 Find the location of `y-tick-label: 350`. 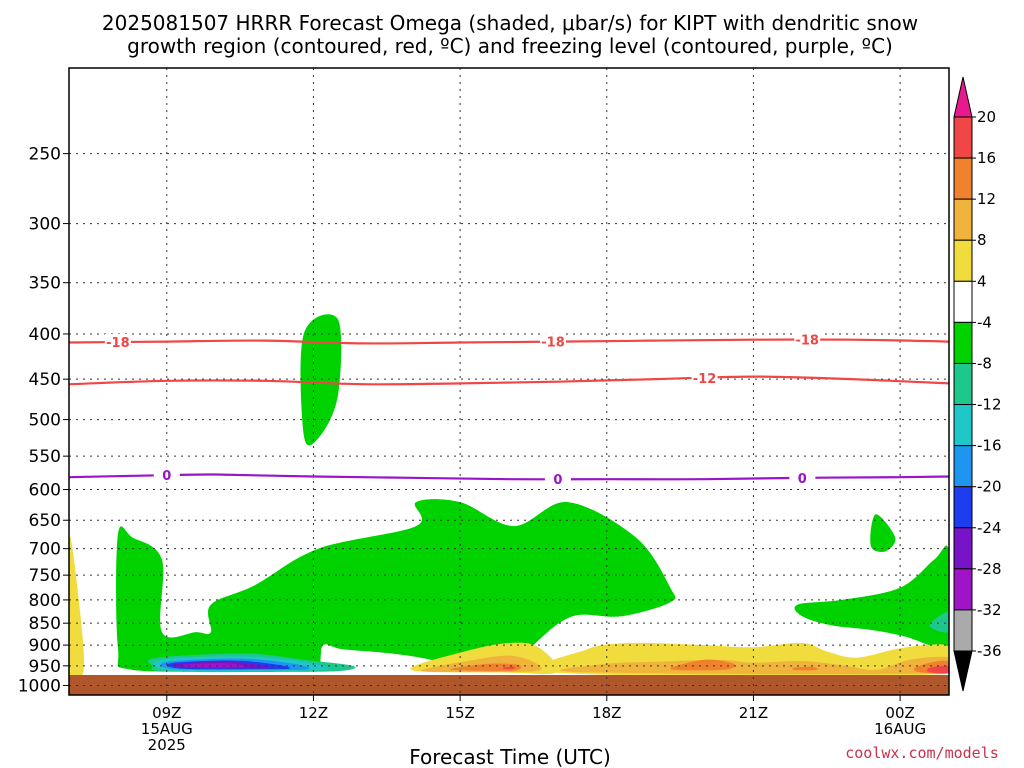

y-tick-label: 350 is located at coordinates (45, 284).